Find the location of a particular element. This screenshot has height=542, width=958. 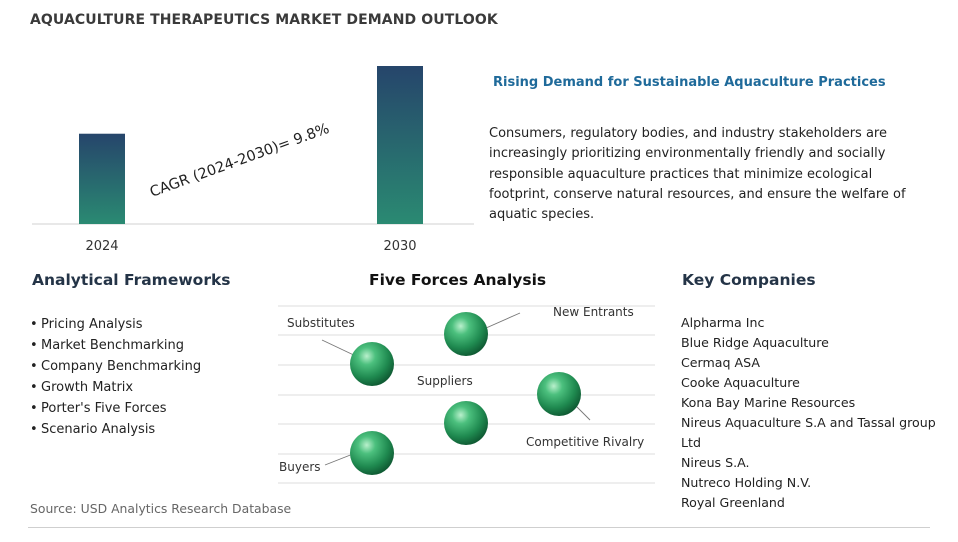

list-item: • Pricing Analysis is located at coordinates (86, 324).